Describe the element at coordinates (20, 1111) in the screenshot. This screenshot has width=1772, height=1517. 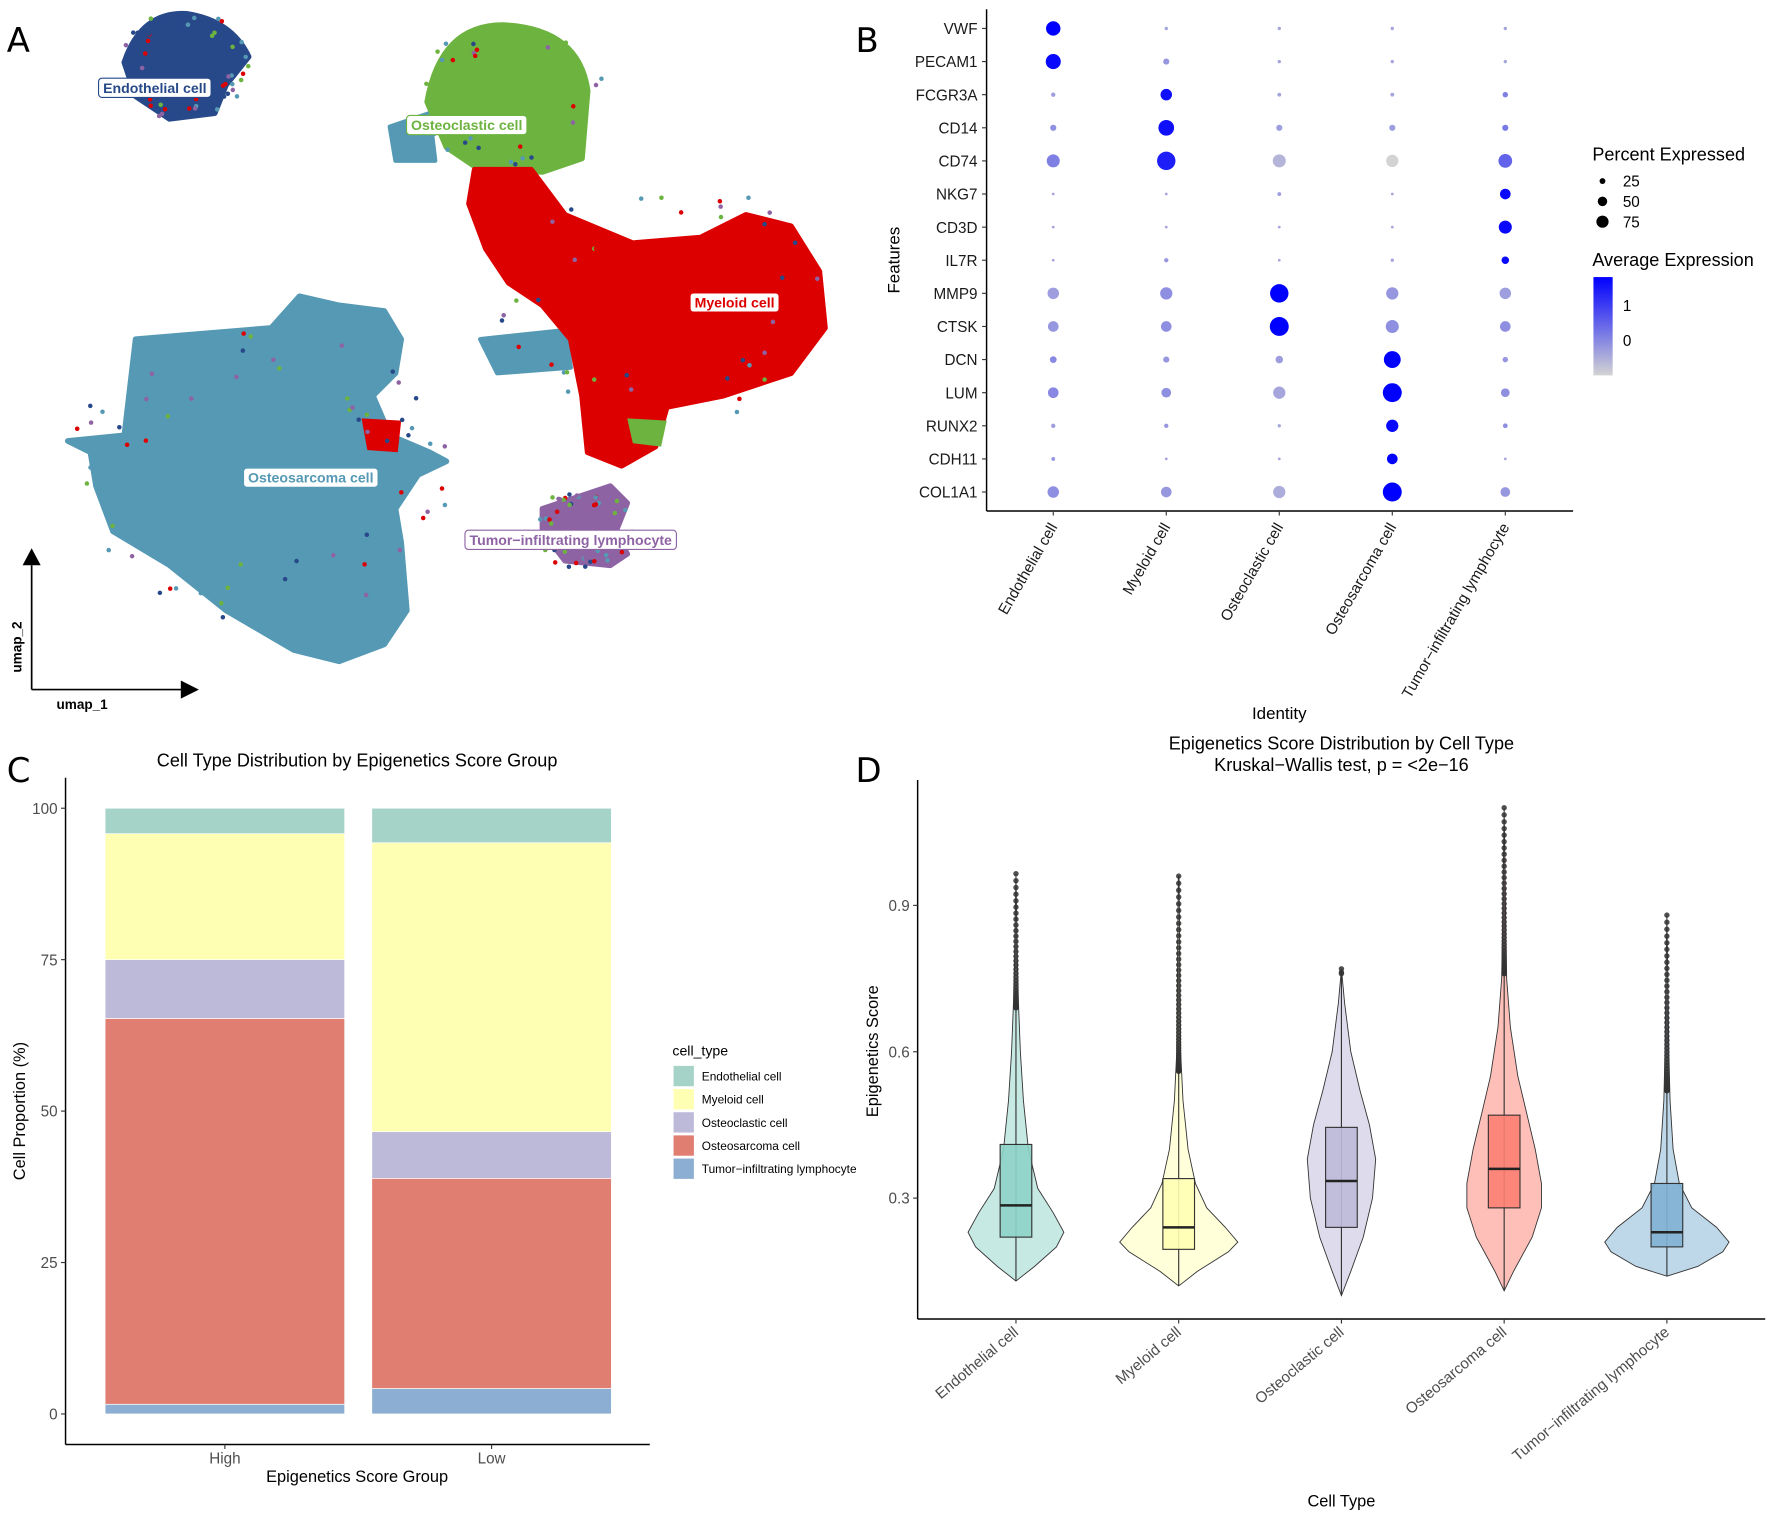
I see `y-axis-title: Cell Proportion (%)` at that location.